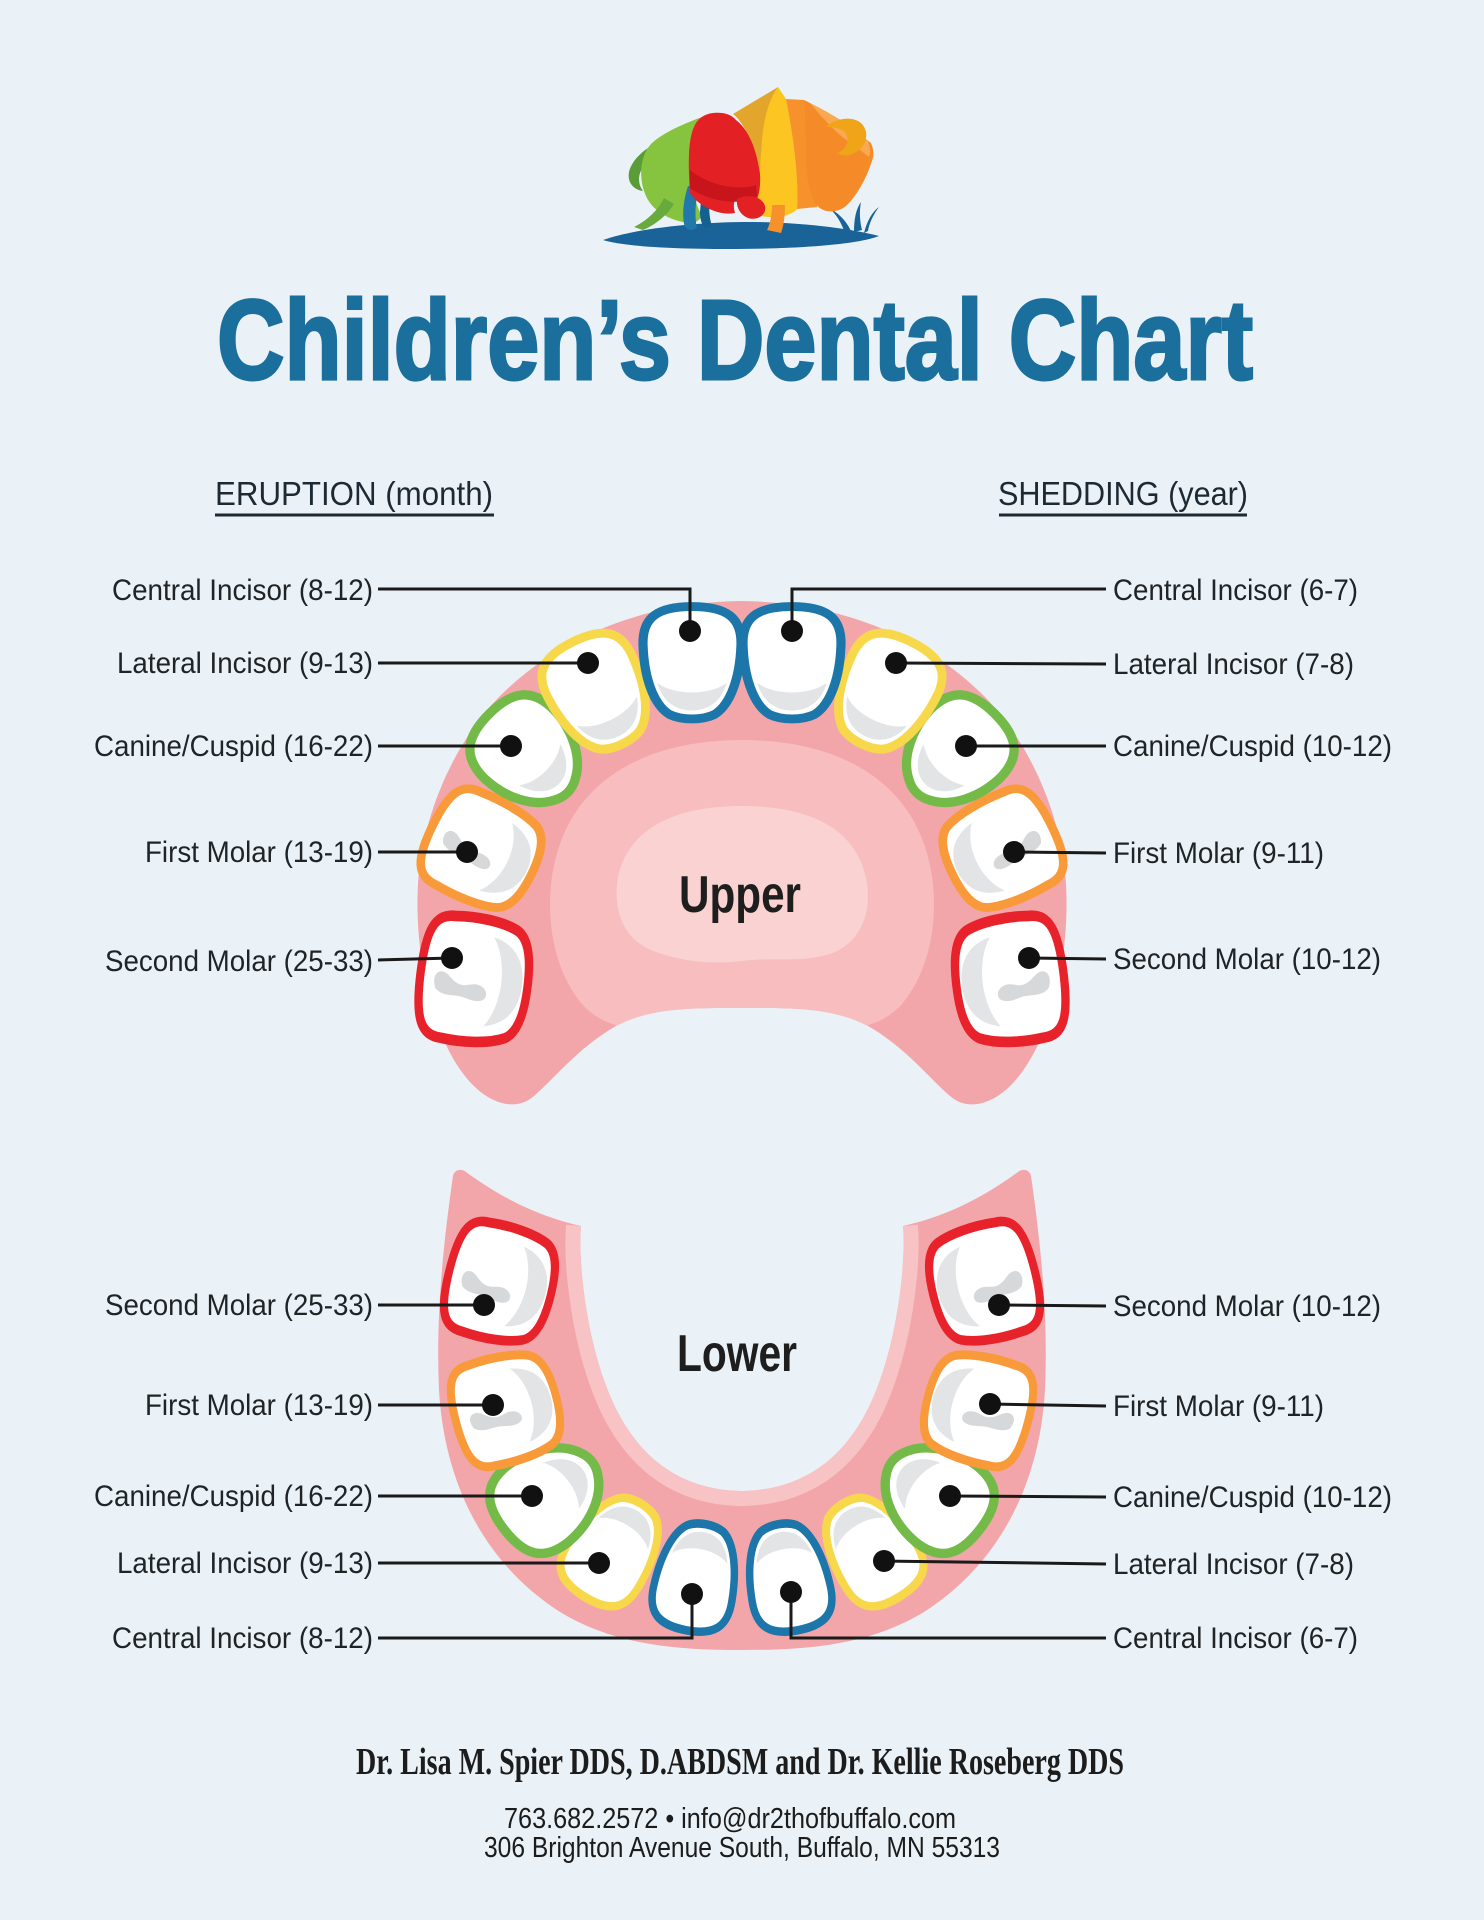 Image resolution: width=1484 pixels, height=1920 pixels. Describe the element at coordinates (737, 1354) in the screenshot. I see `svg-text: Lower` at that location.